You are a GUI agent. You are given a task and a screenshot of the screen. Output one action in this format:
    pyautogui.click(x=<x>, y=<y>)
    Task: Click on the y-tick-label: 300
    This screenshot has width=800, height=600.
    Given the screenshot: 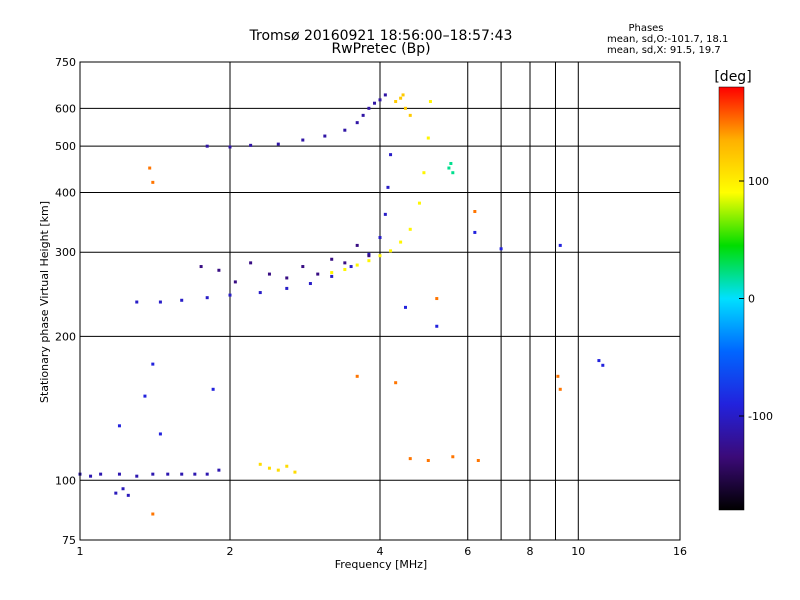 What is the action you would take?
    pyautogui.click(x=65, y=252)
    